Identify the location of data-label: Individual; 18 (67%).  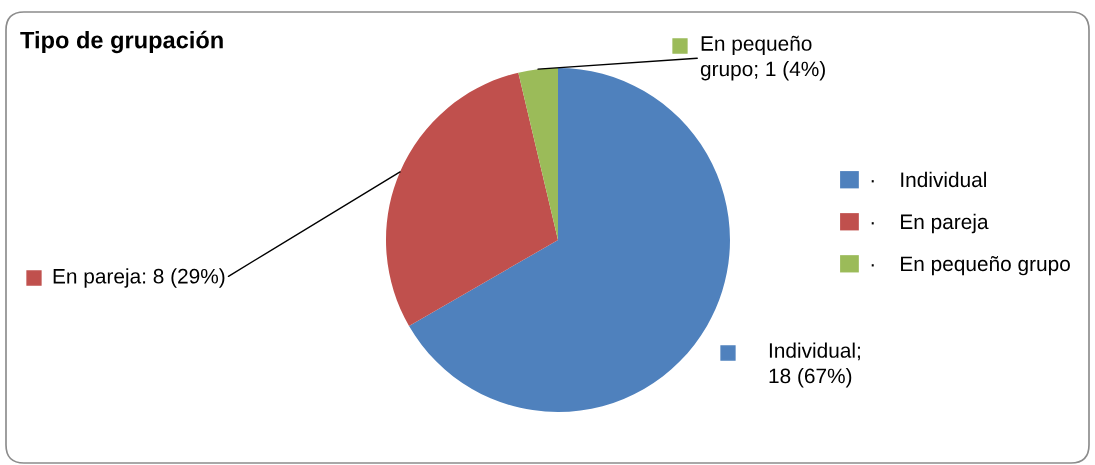
(814, 365).